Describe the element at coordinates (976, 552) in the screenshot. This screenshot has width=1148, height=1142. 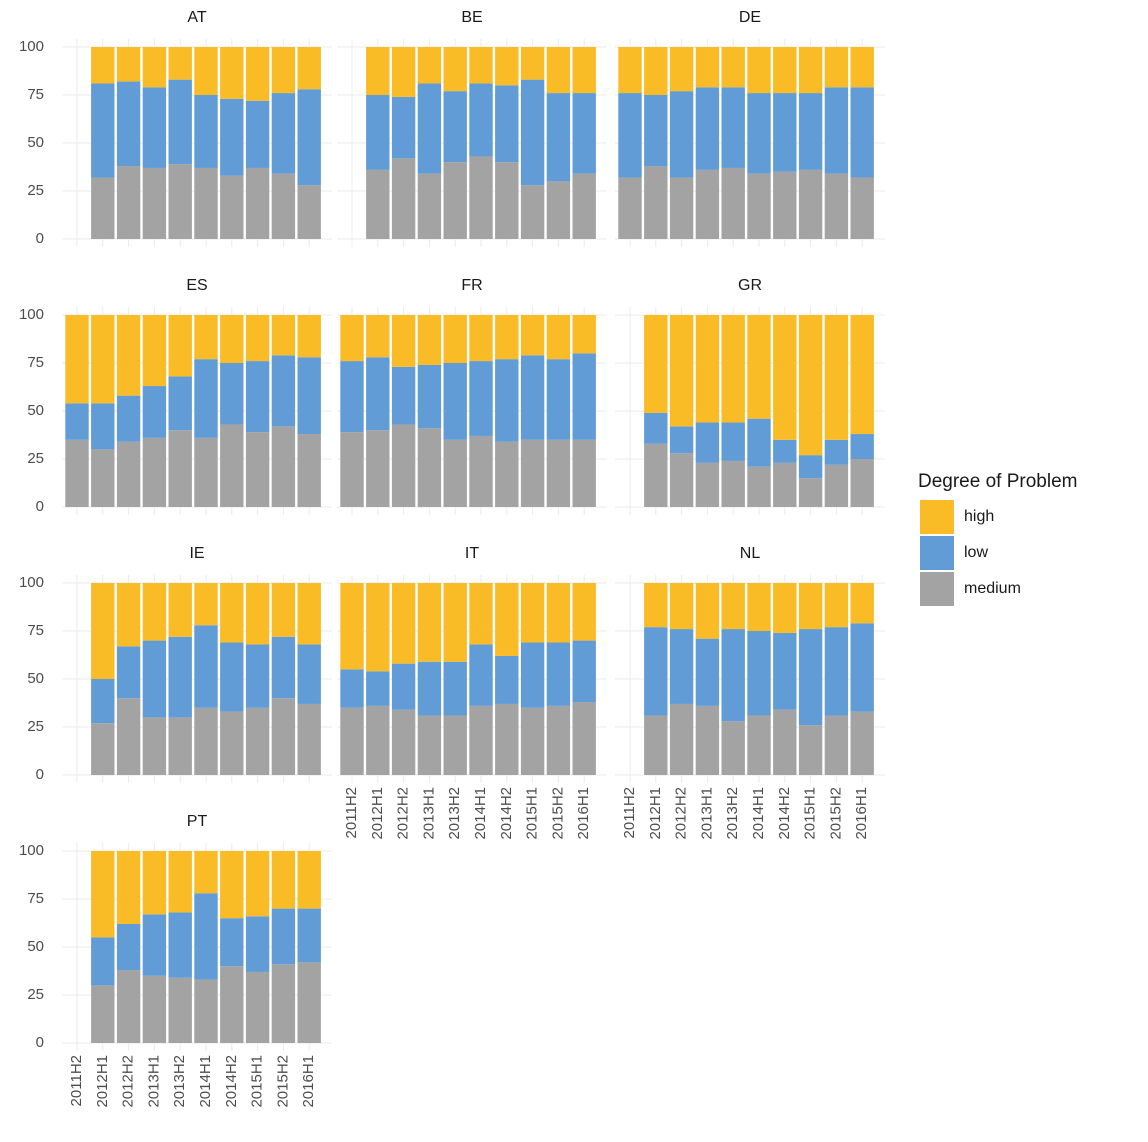
I see `legend-label: low` at that location.